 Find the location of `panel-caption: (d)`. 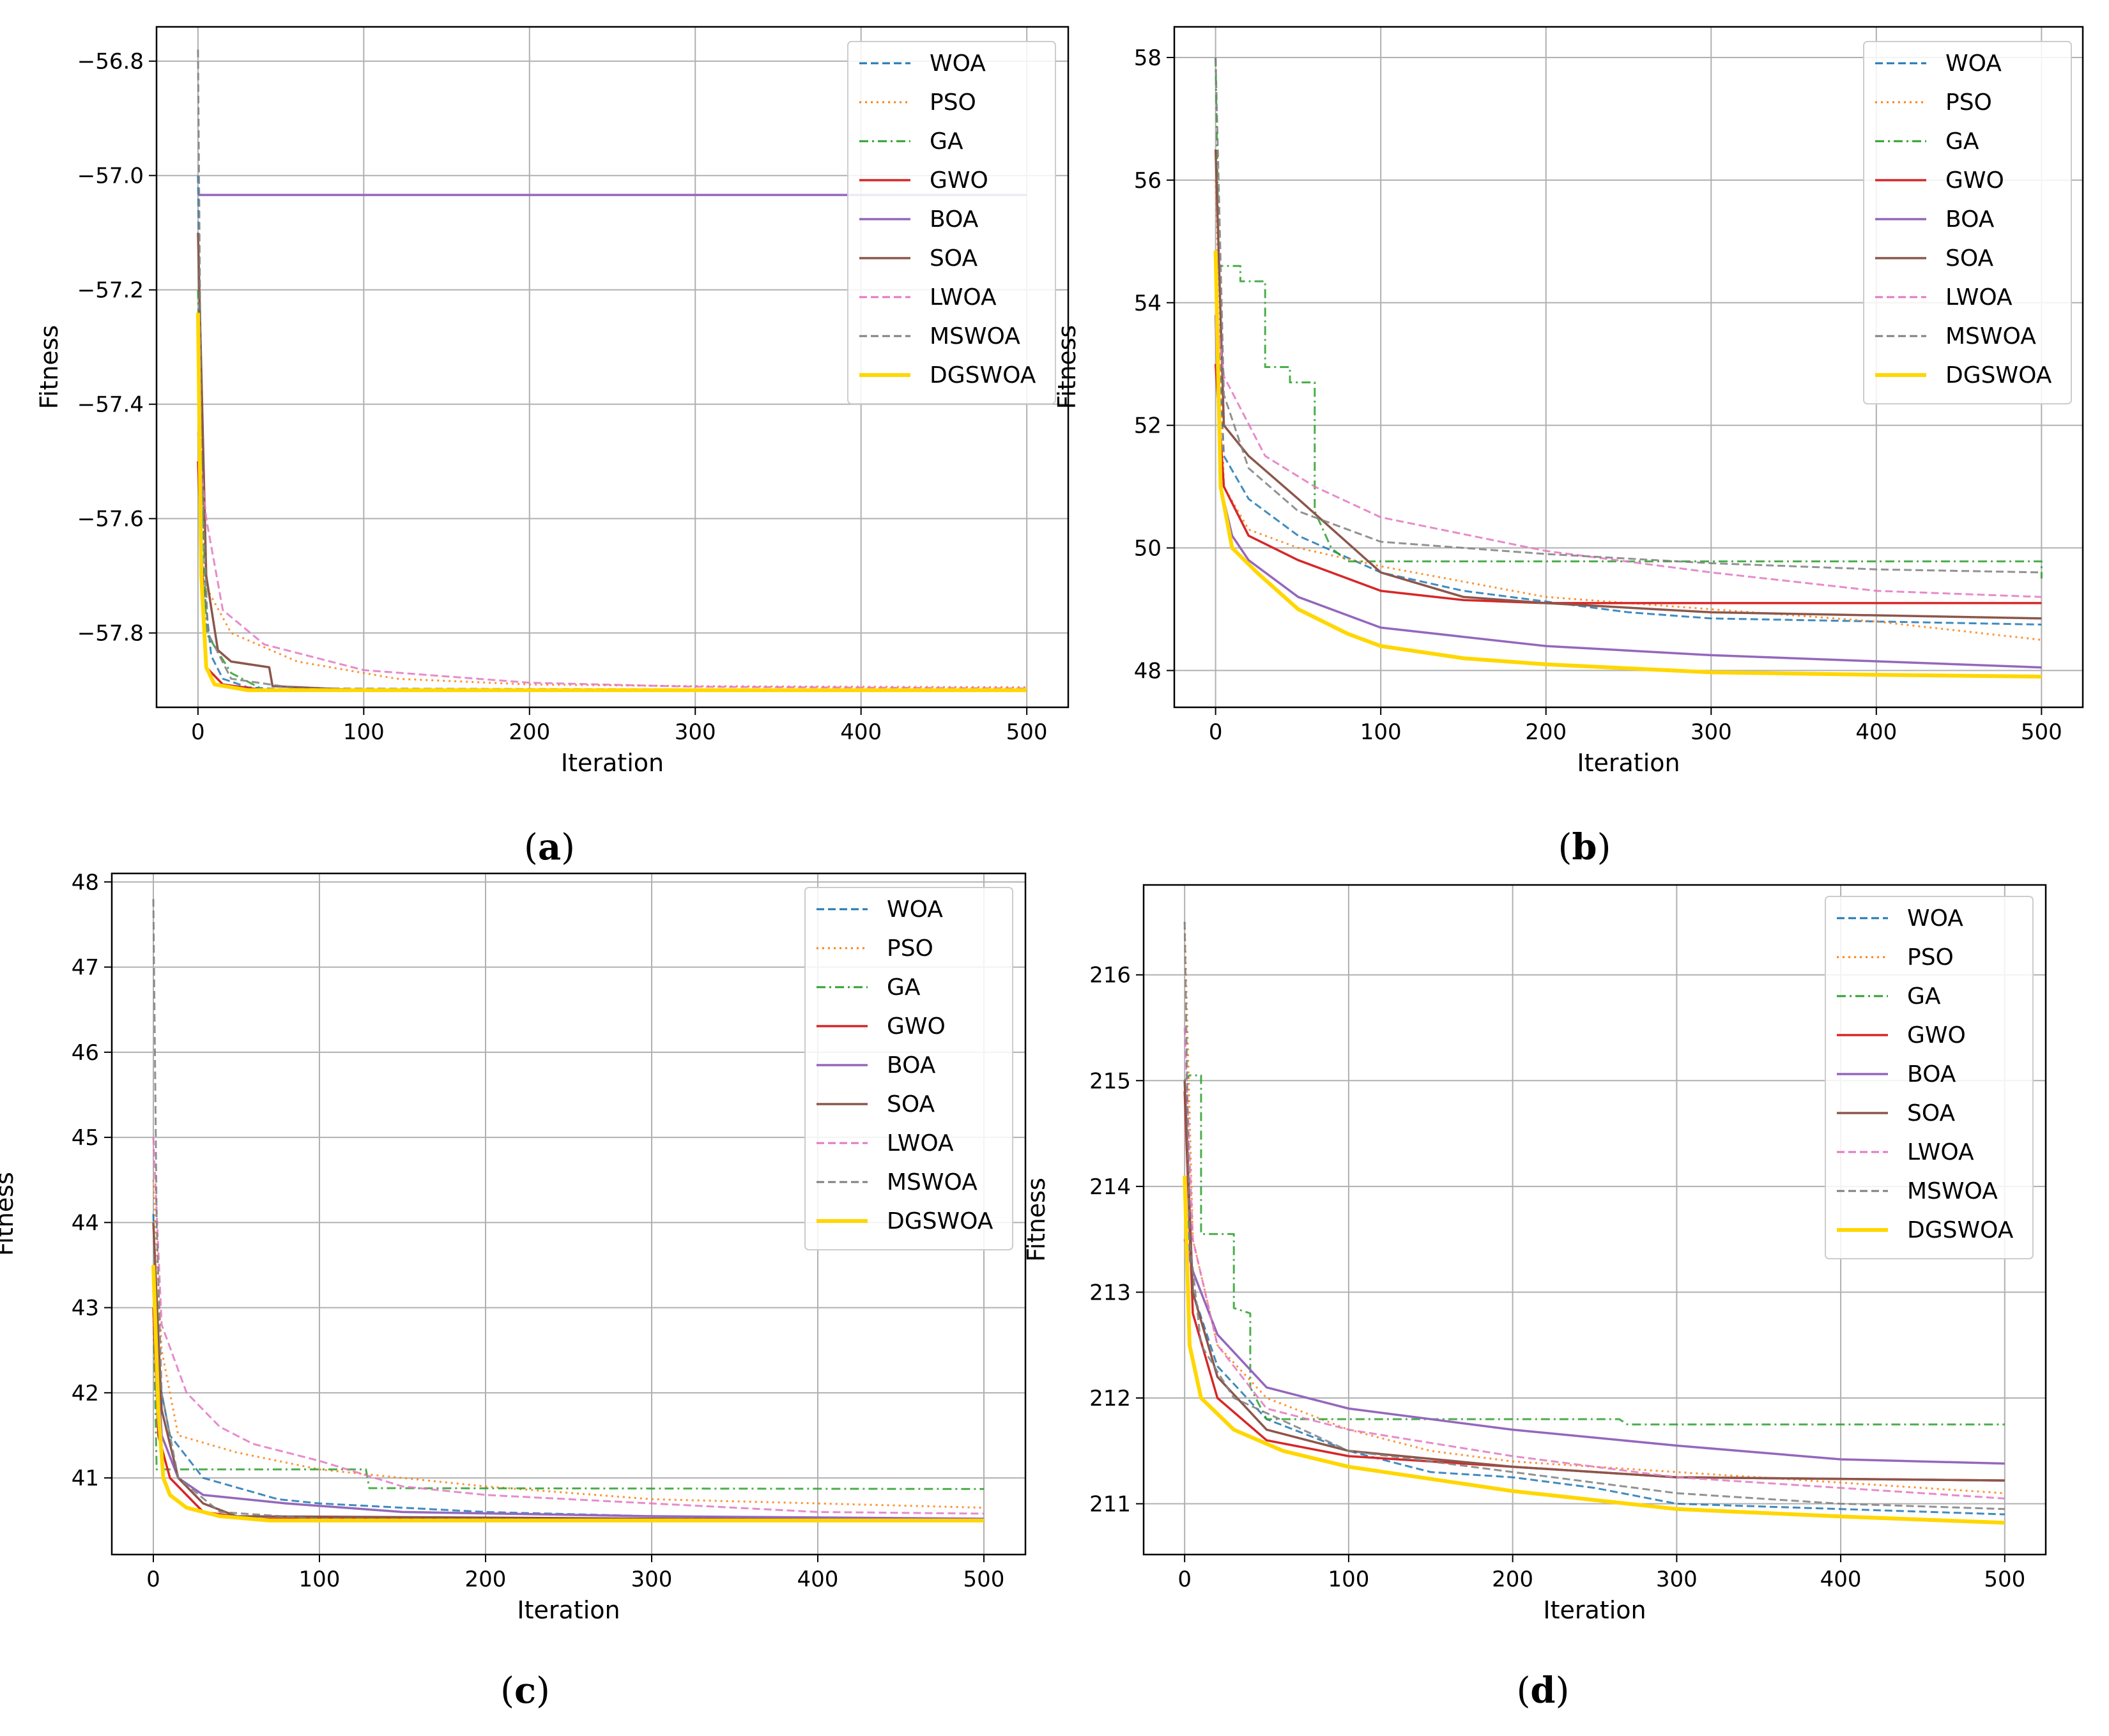

panel-caption: (d) is located at coordinates (1543, 1691).